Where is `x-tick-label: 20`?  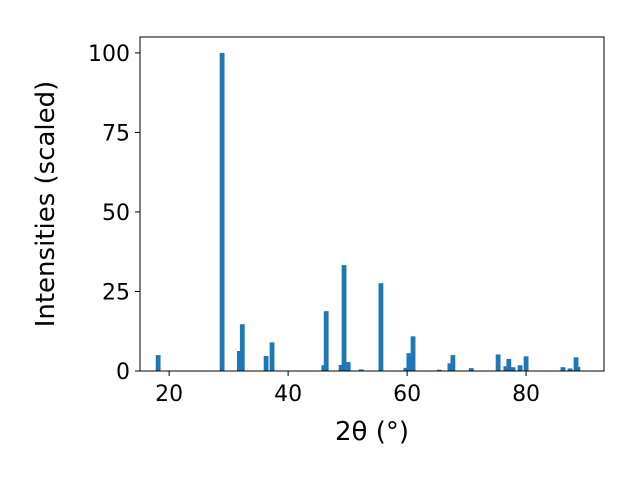
x-tick-label: 20 is located at coordinates (169, 394).